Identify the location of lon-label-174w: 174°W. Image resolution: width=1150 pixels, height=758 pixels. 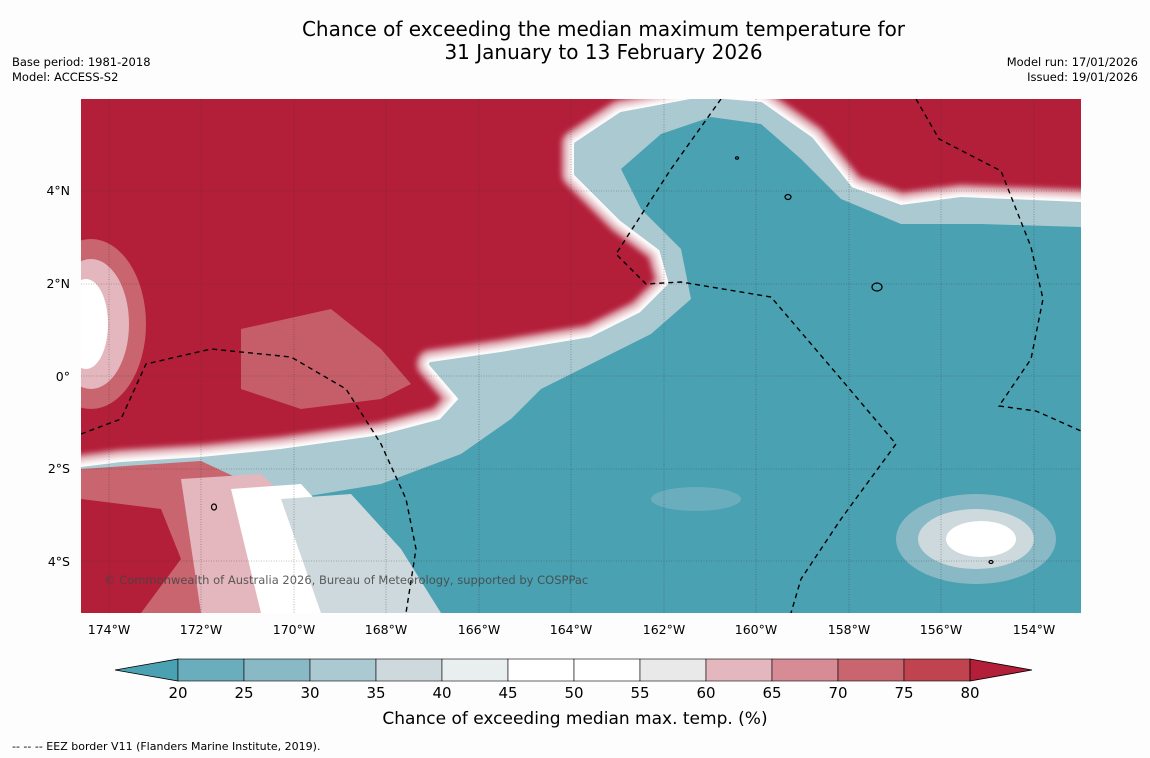
(109, 629).